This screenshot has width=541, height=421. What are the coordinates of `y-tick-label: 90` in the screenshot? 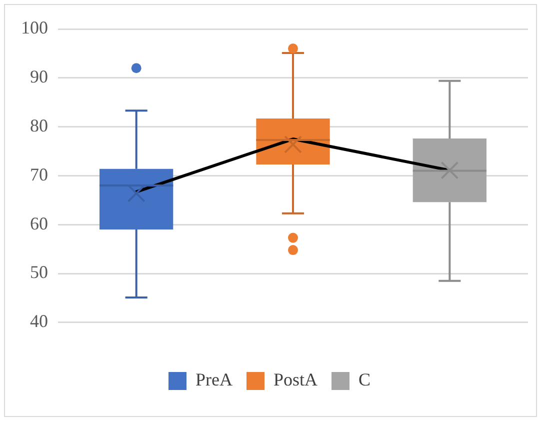 It's located at (39, 76).